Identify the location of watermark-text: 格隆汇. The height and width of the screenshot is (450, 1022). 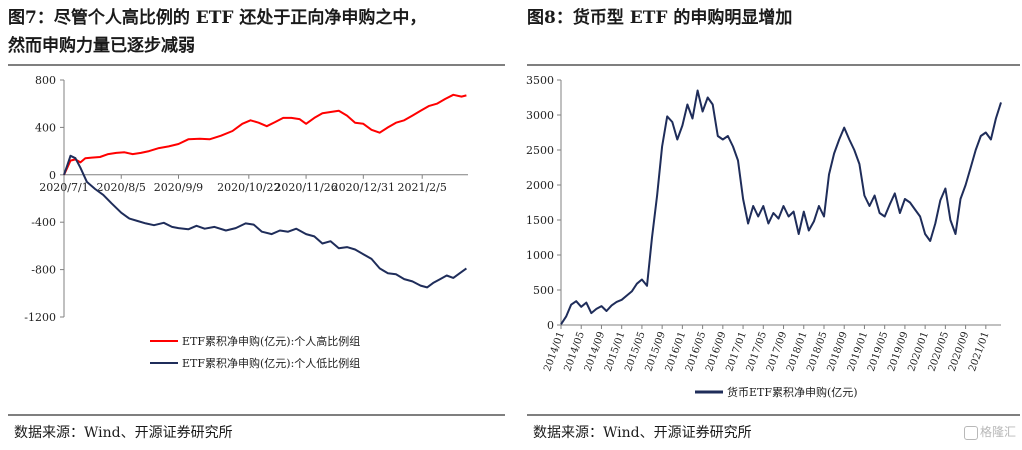
(997, 432).